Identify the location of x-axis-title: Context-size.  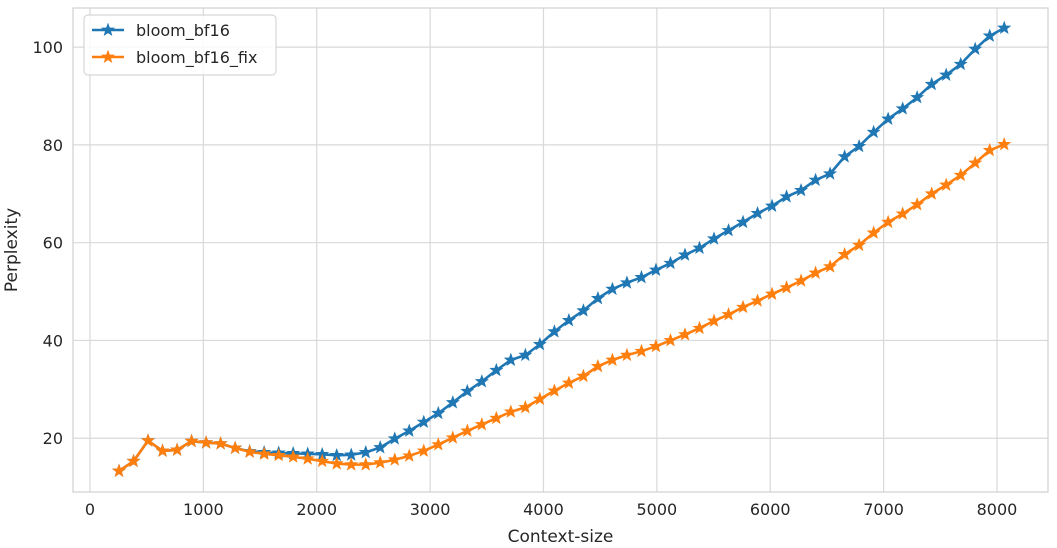
(561, 537).